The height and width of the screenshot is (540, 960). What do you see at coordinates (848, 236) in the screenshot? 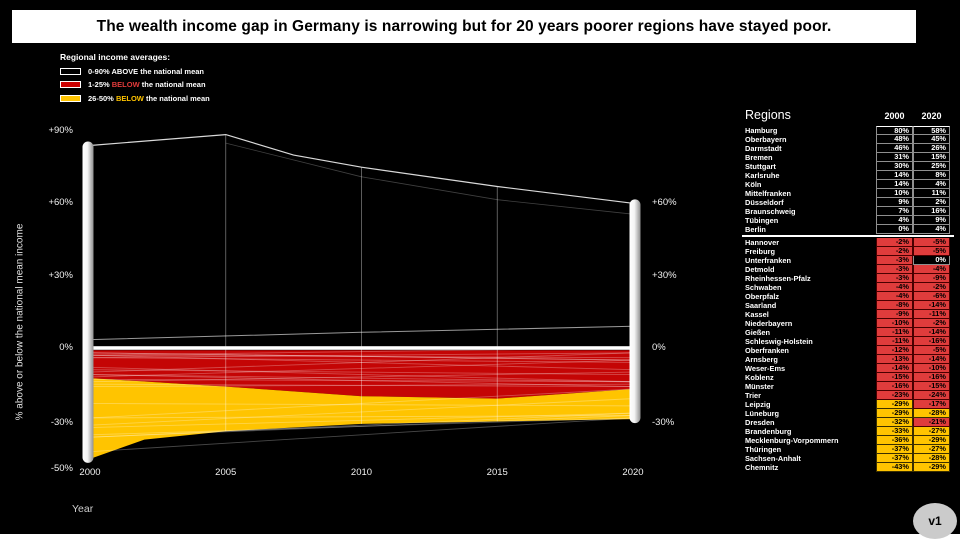
I see `above-below-divider` at bounding box center [848, 236].